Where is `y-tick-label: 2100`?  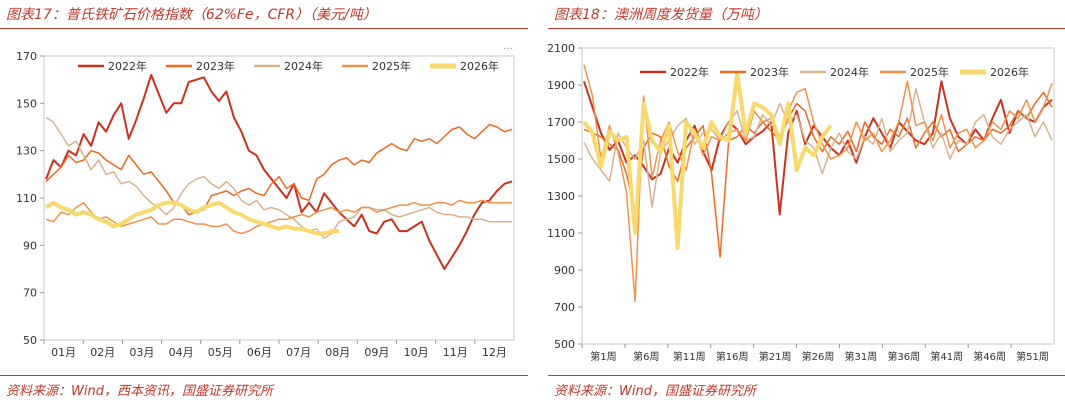
y-tick-label: 2100 is located at coordinates (561, 48).